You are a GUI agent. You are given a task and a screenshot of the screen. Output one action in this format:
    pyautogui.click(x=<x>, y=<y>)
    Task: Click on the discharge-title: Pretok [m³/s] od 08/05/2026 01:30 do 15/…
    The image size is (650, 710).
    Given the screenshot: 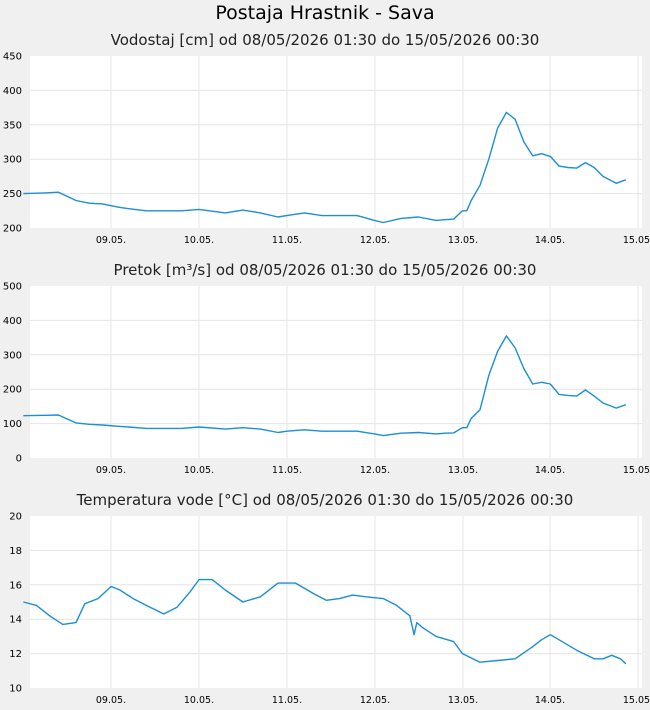 What is the action you would take?
    pyautogui.click(x=325, y=270)
    